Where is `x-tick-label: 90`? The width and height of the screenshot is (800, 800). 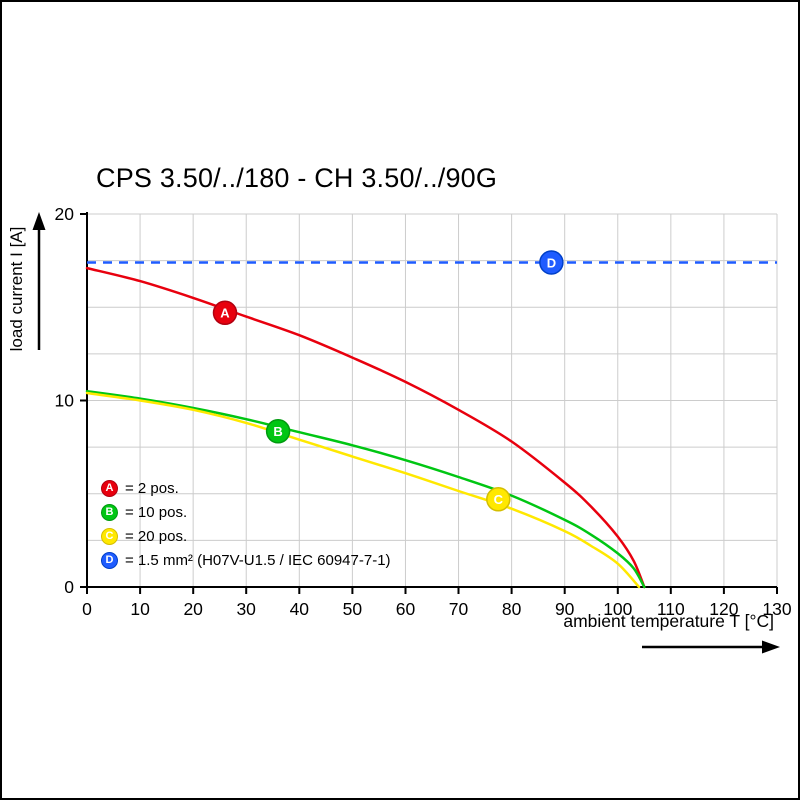
x-tick-label: 90 is located at coordinates (565, 609).